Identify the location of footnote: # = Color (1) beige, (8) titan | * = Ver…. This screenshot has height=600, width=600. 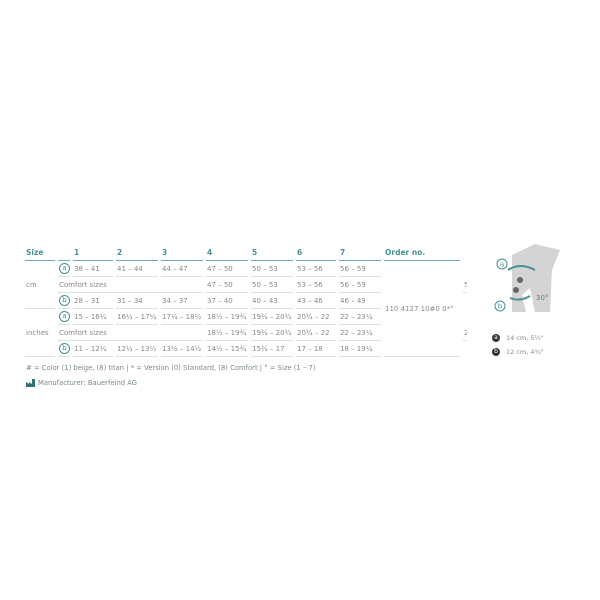
(171, 368).